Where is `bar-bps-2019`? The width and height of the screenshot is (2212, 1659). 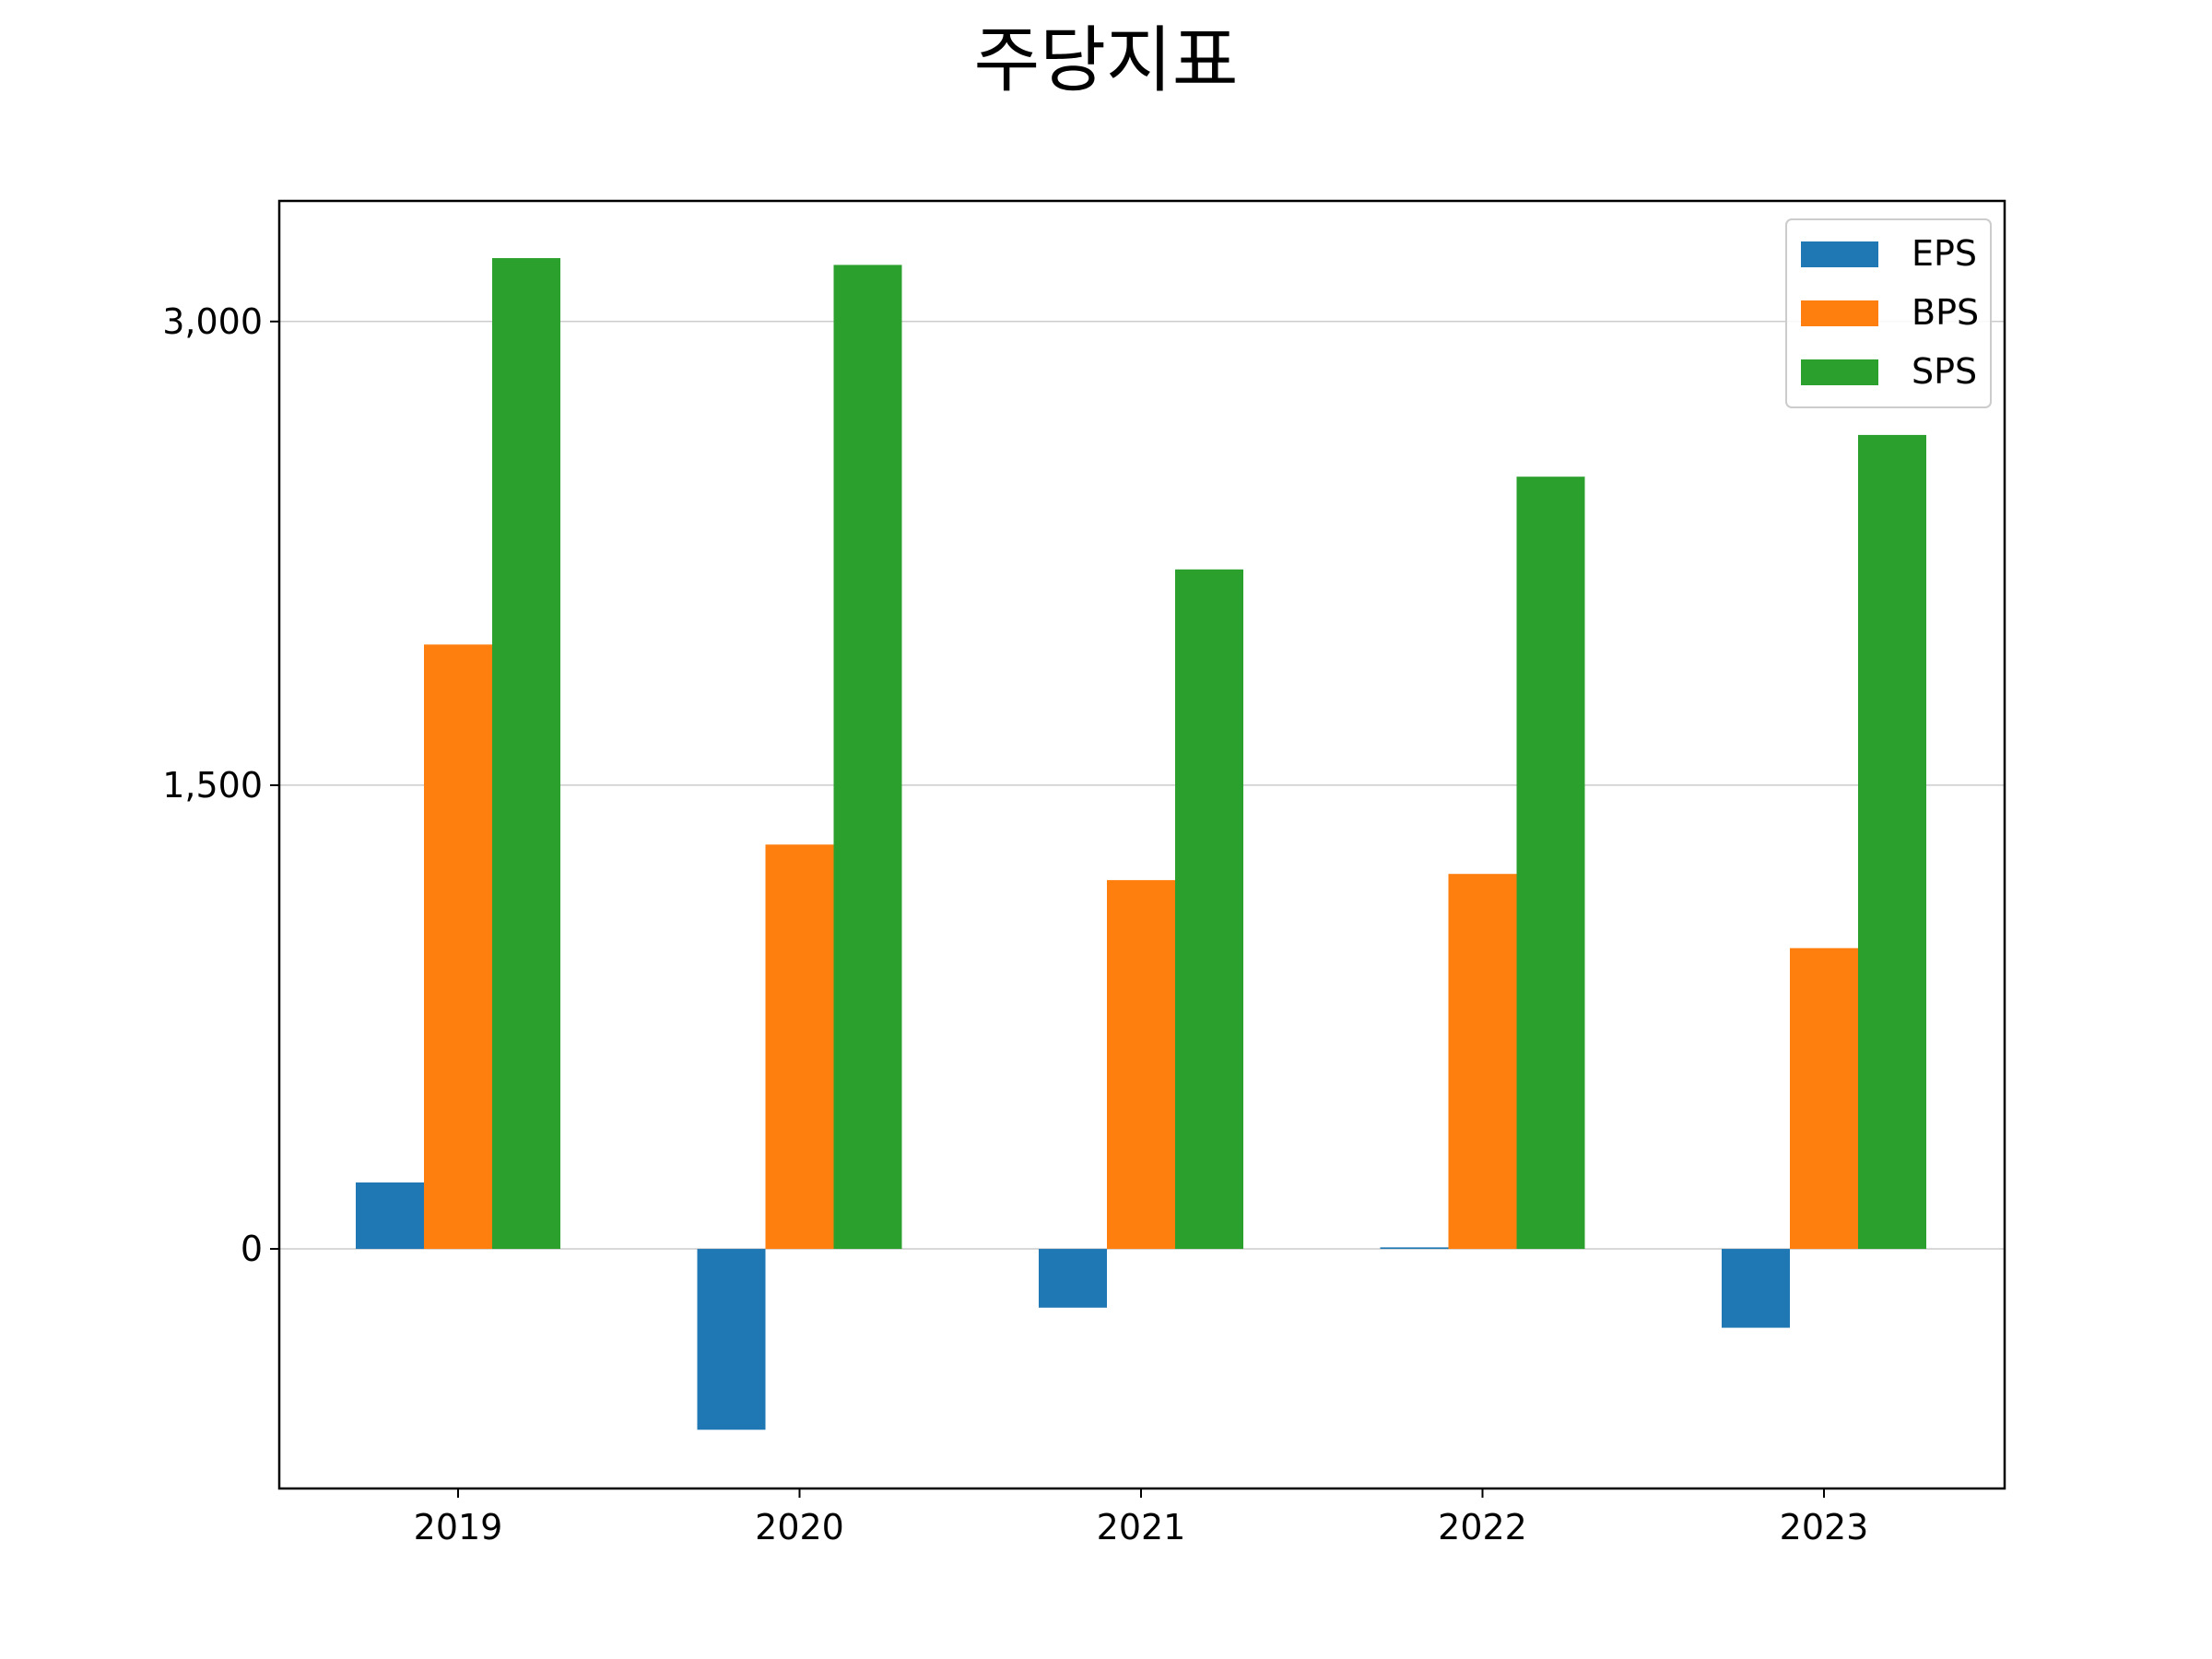
bar-bps-2019 is located at coordinates (458, 947).